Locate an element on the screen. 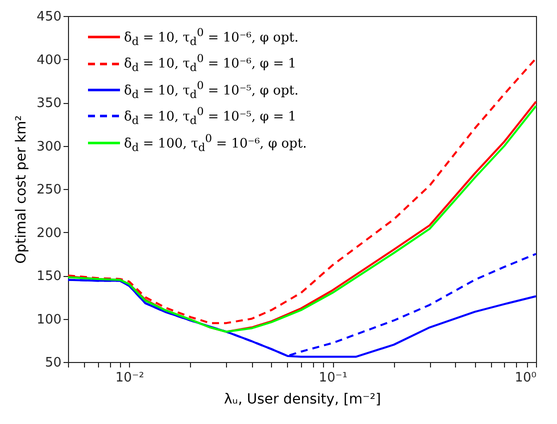 Image resolution: width=557 pixels, height=424 pixels. y-tick-label: 150 is located at coordinates (49, 276).